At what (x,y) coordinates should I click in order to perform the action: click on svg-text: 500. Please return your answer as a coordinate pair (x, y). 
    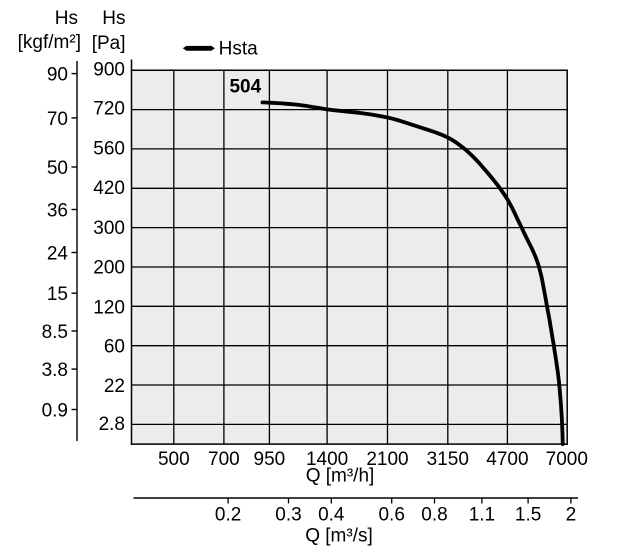
    Looking at the image, I should click on (174, 459).